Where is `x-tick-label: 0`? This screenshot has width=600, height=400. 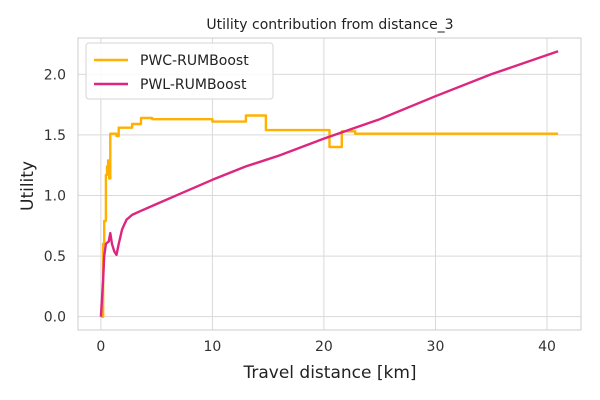 x-tick-label: 0 is located at coordinates (100, 347).